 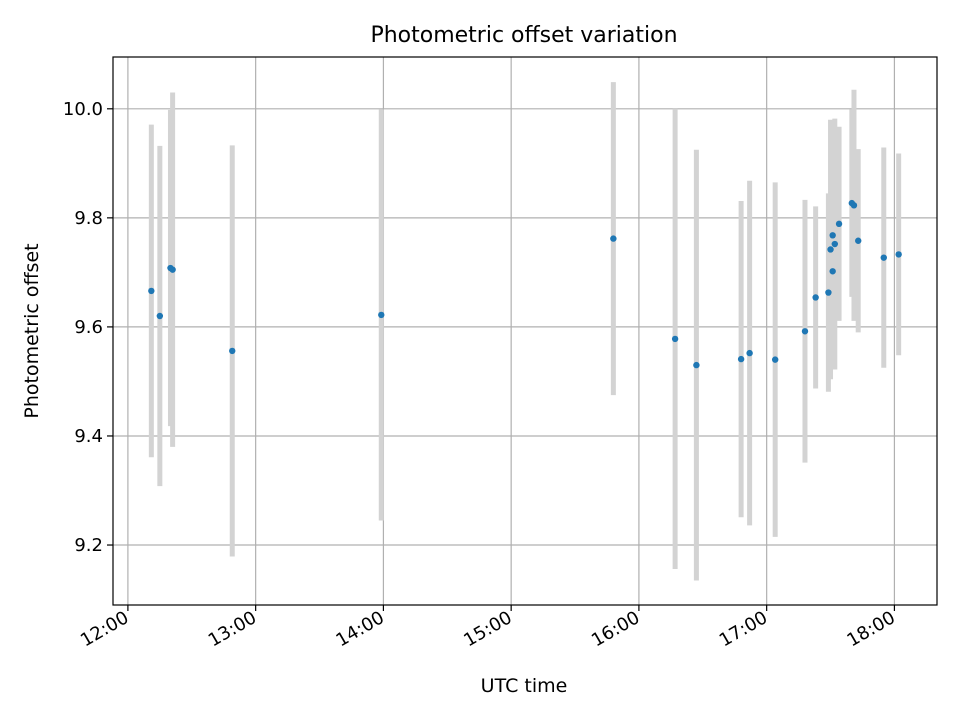 What do you see at coordinates (88, 218) in the screenshot?
I see `y-tick-label: 9.8` at bounding box center [88, 218].